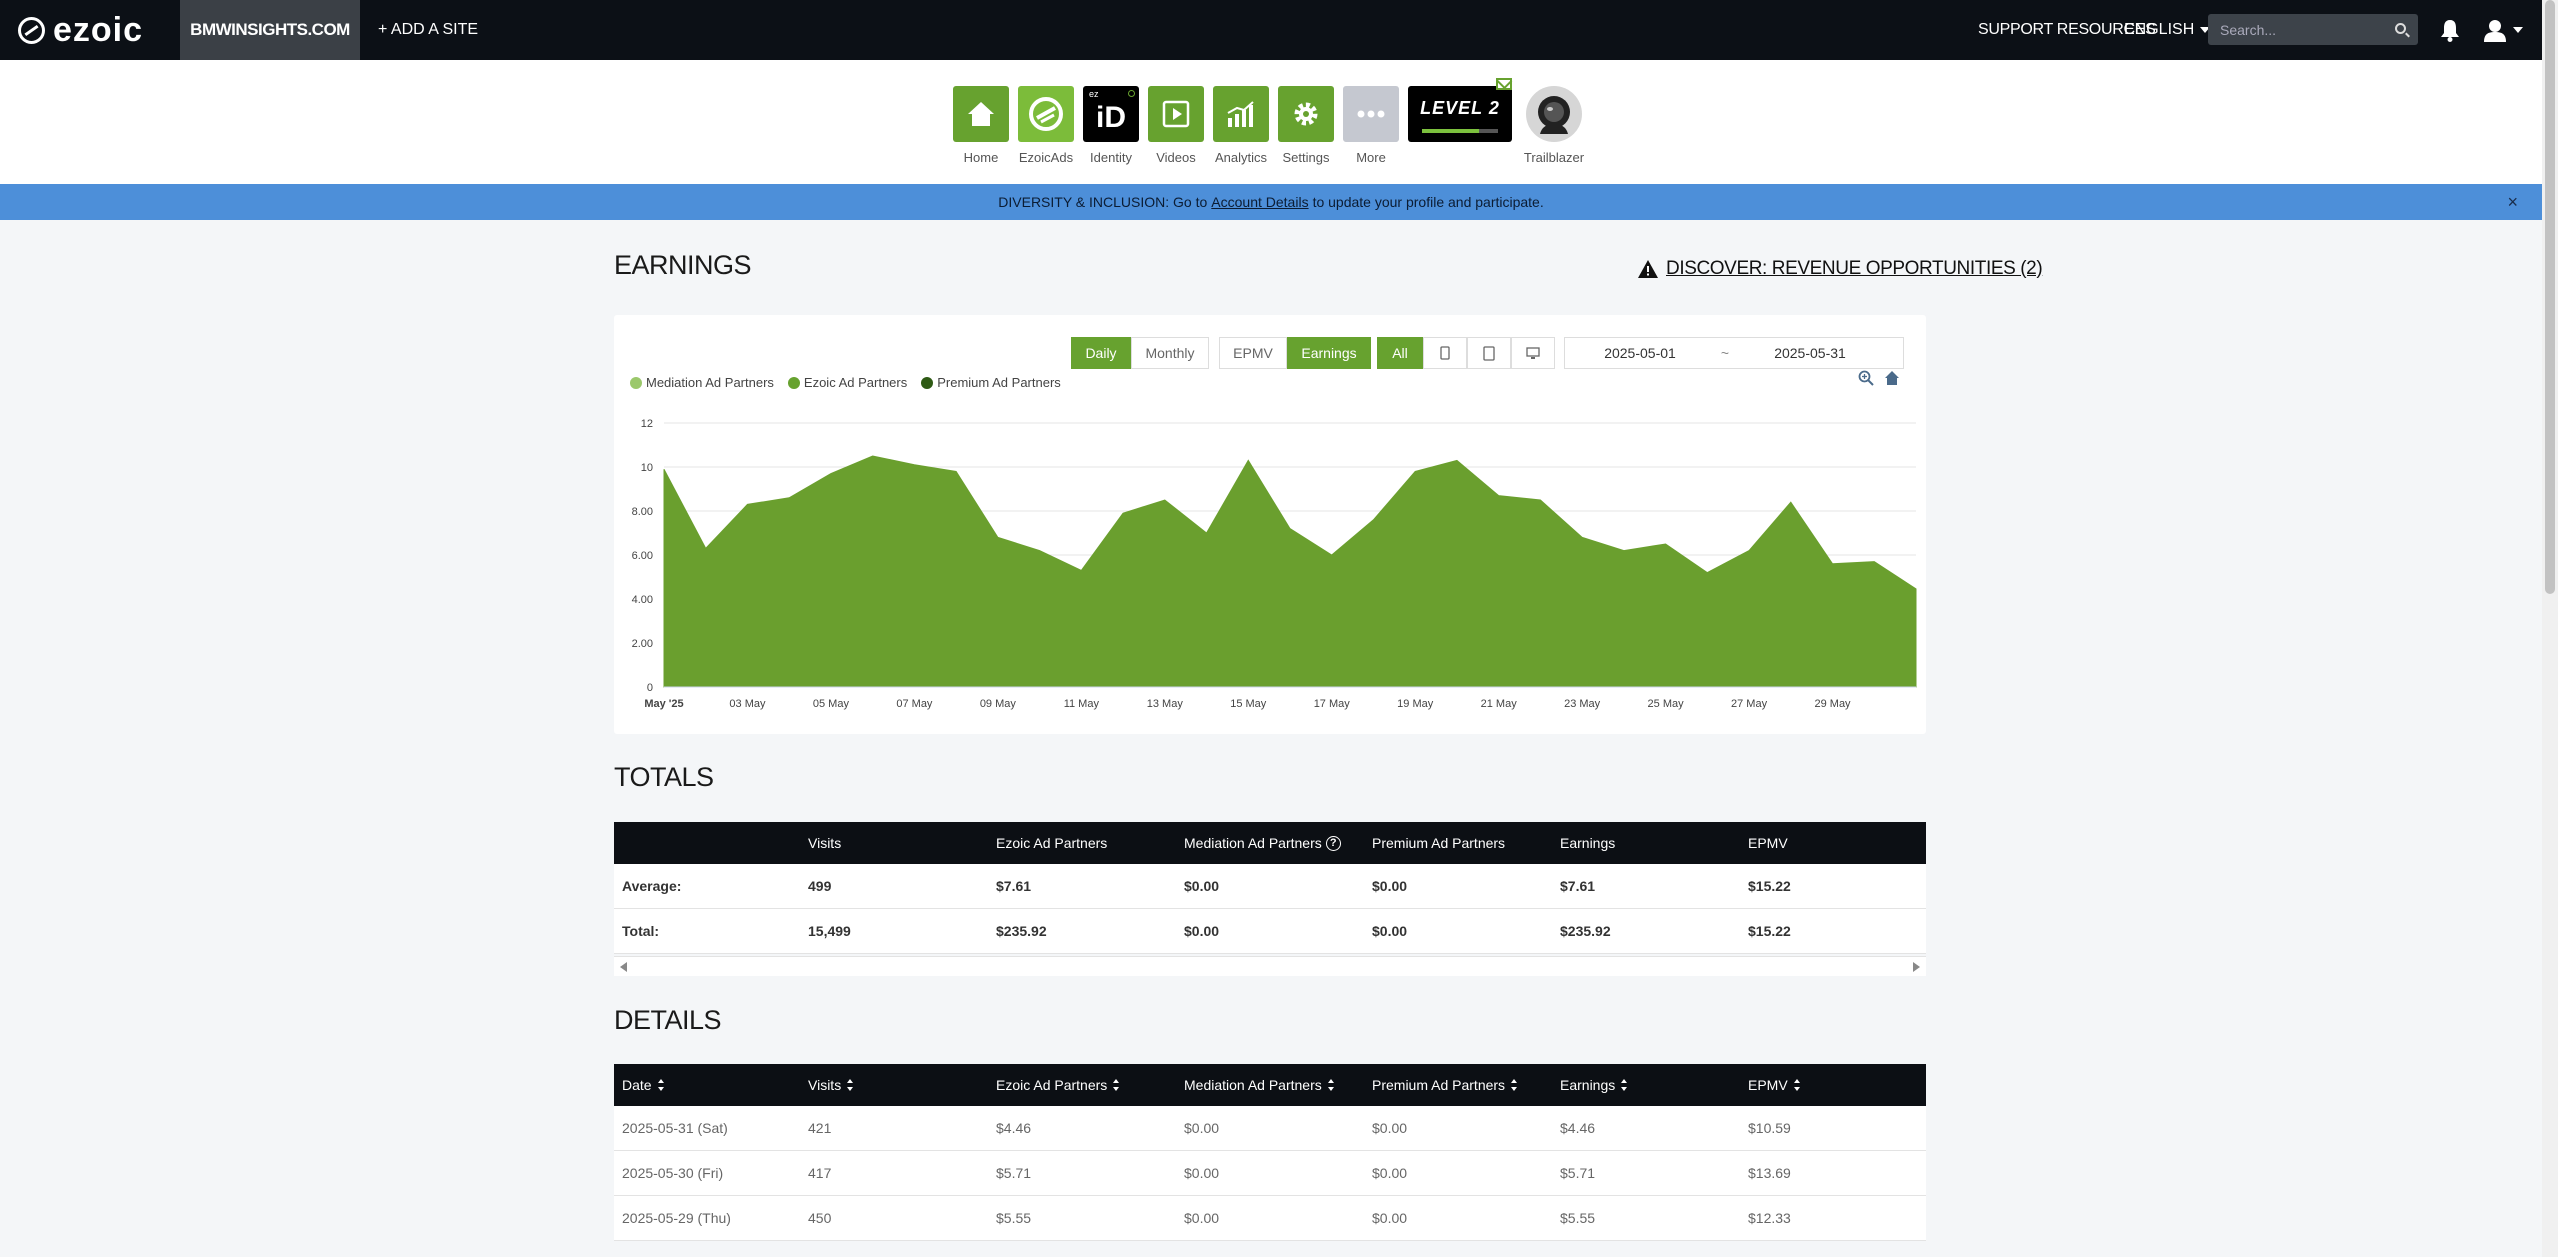 The width and height of the screenshot is (2558, 1257). What do you see at coordinates (2503, 30) in the screenshot?
I see `user-menu` at bounding box center [2503, 30].